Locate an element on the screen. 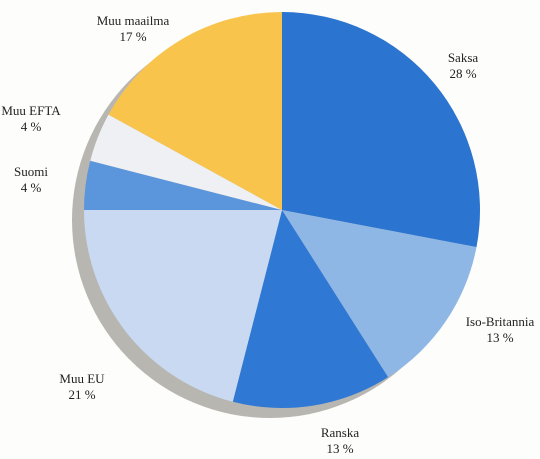  slice-label: Muu EU is located at coordinates (82, 378).